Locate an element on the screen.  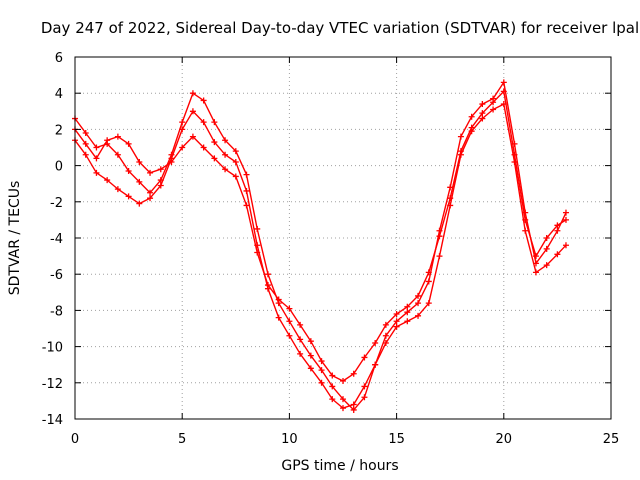
x-tick-label: 20 is located at coordinates (504, 439).